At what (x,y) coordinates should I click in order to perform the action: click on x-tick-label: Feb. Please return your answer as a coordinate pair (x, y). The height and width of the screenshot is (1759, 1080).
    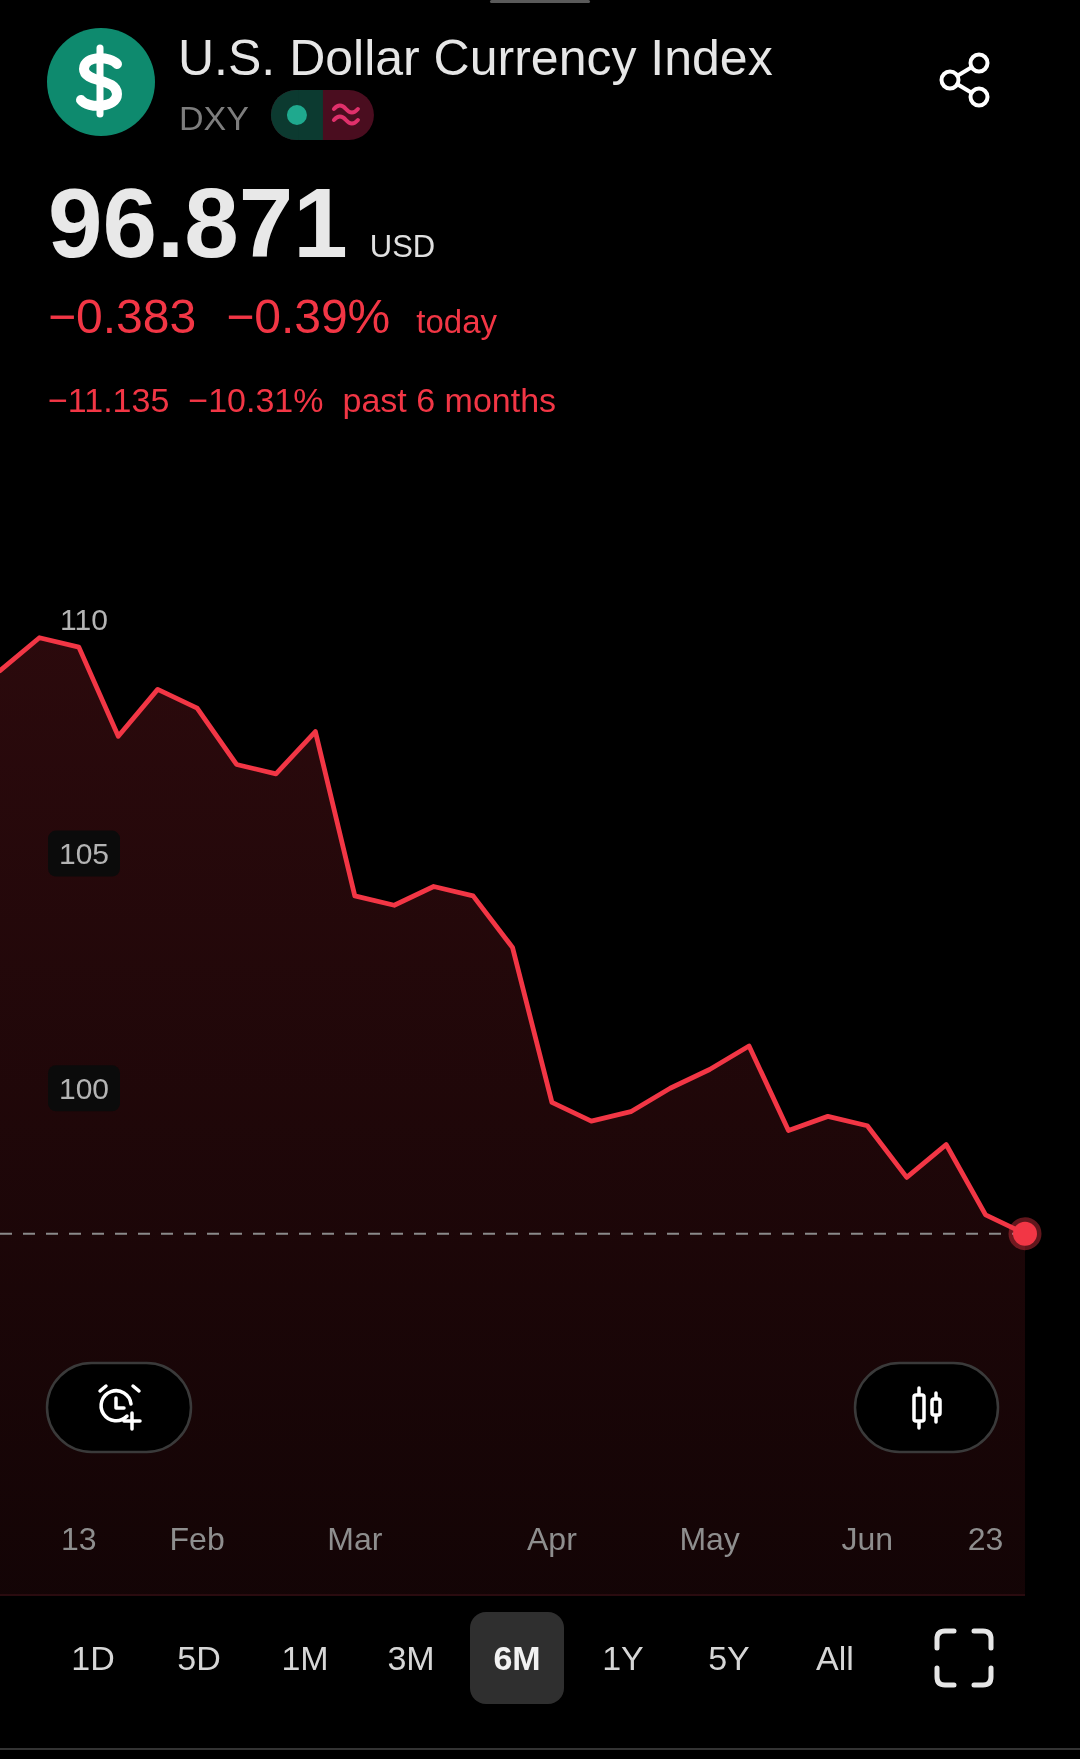
    Looking at the image, I should click on (197, 1539).